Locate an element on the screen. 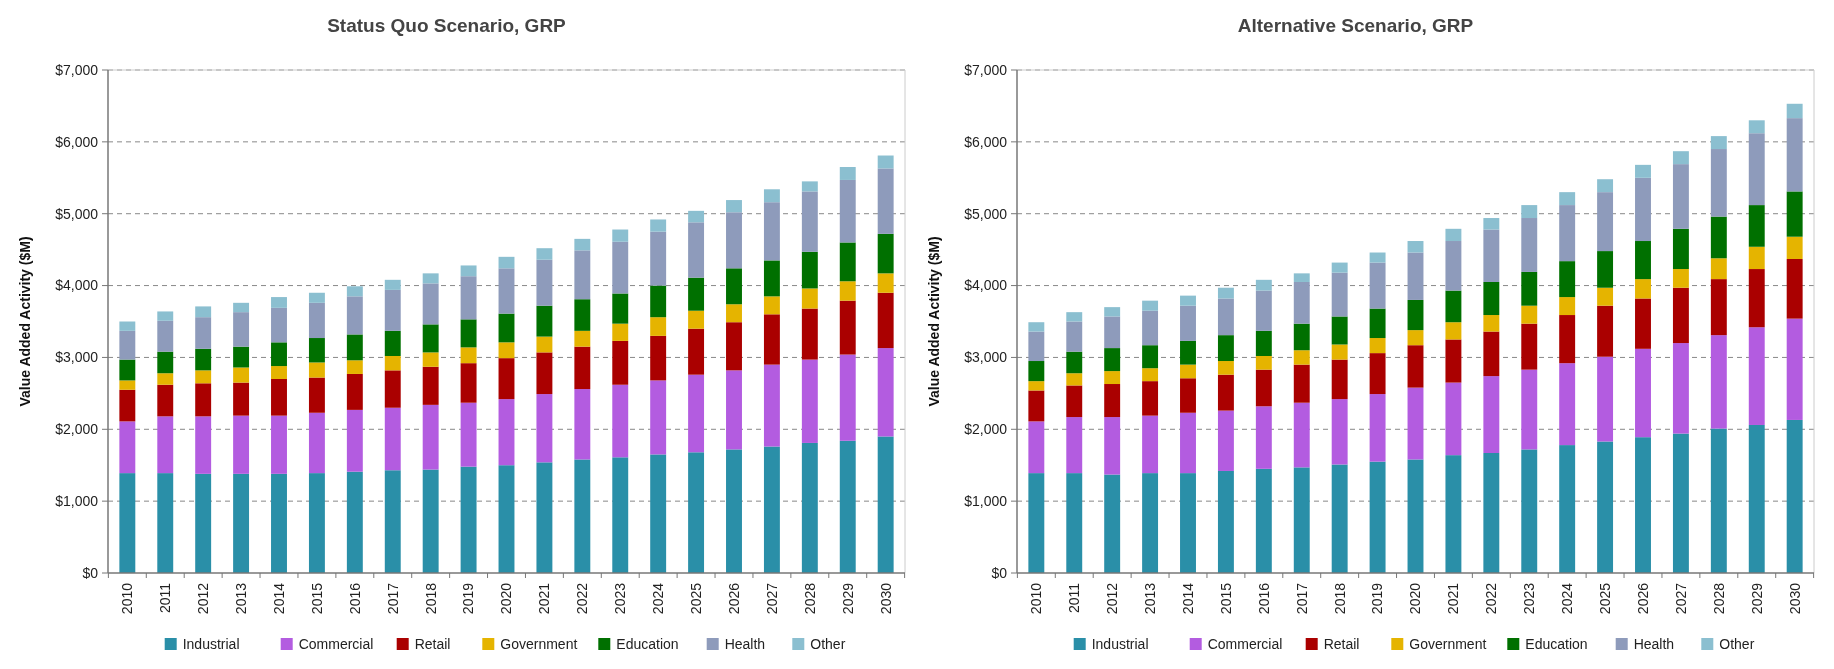  x-tick-label: 2011 is located at coordinates (165, 598).